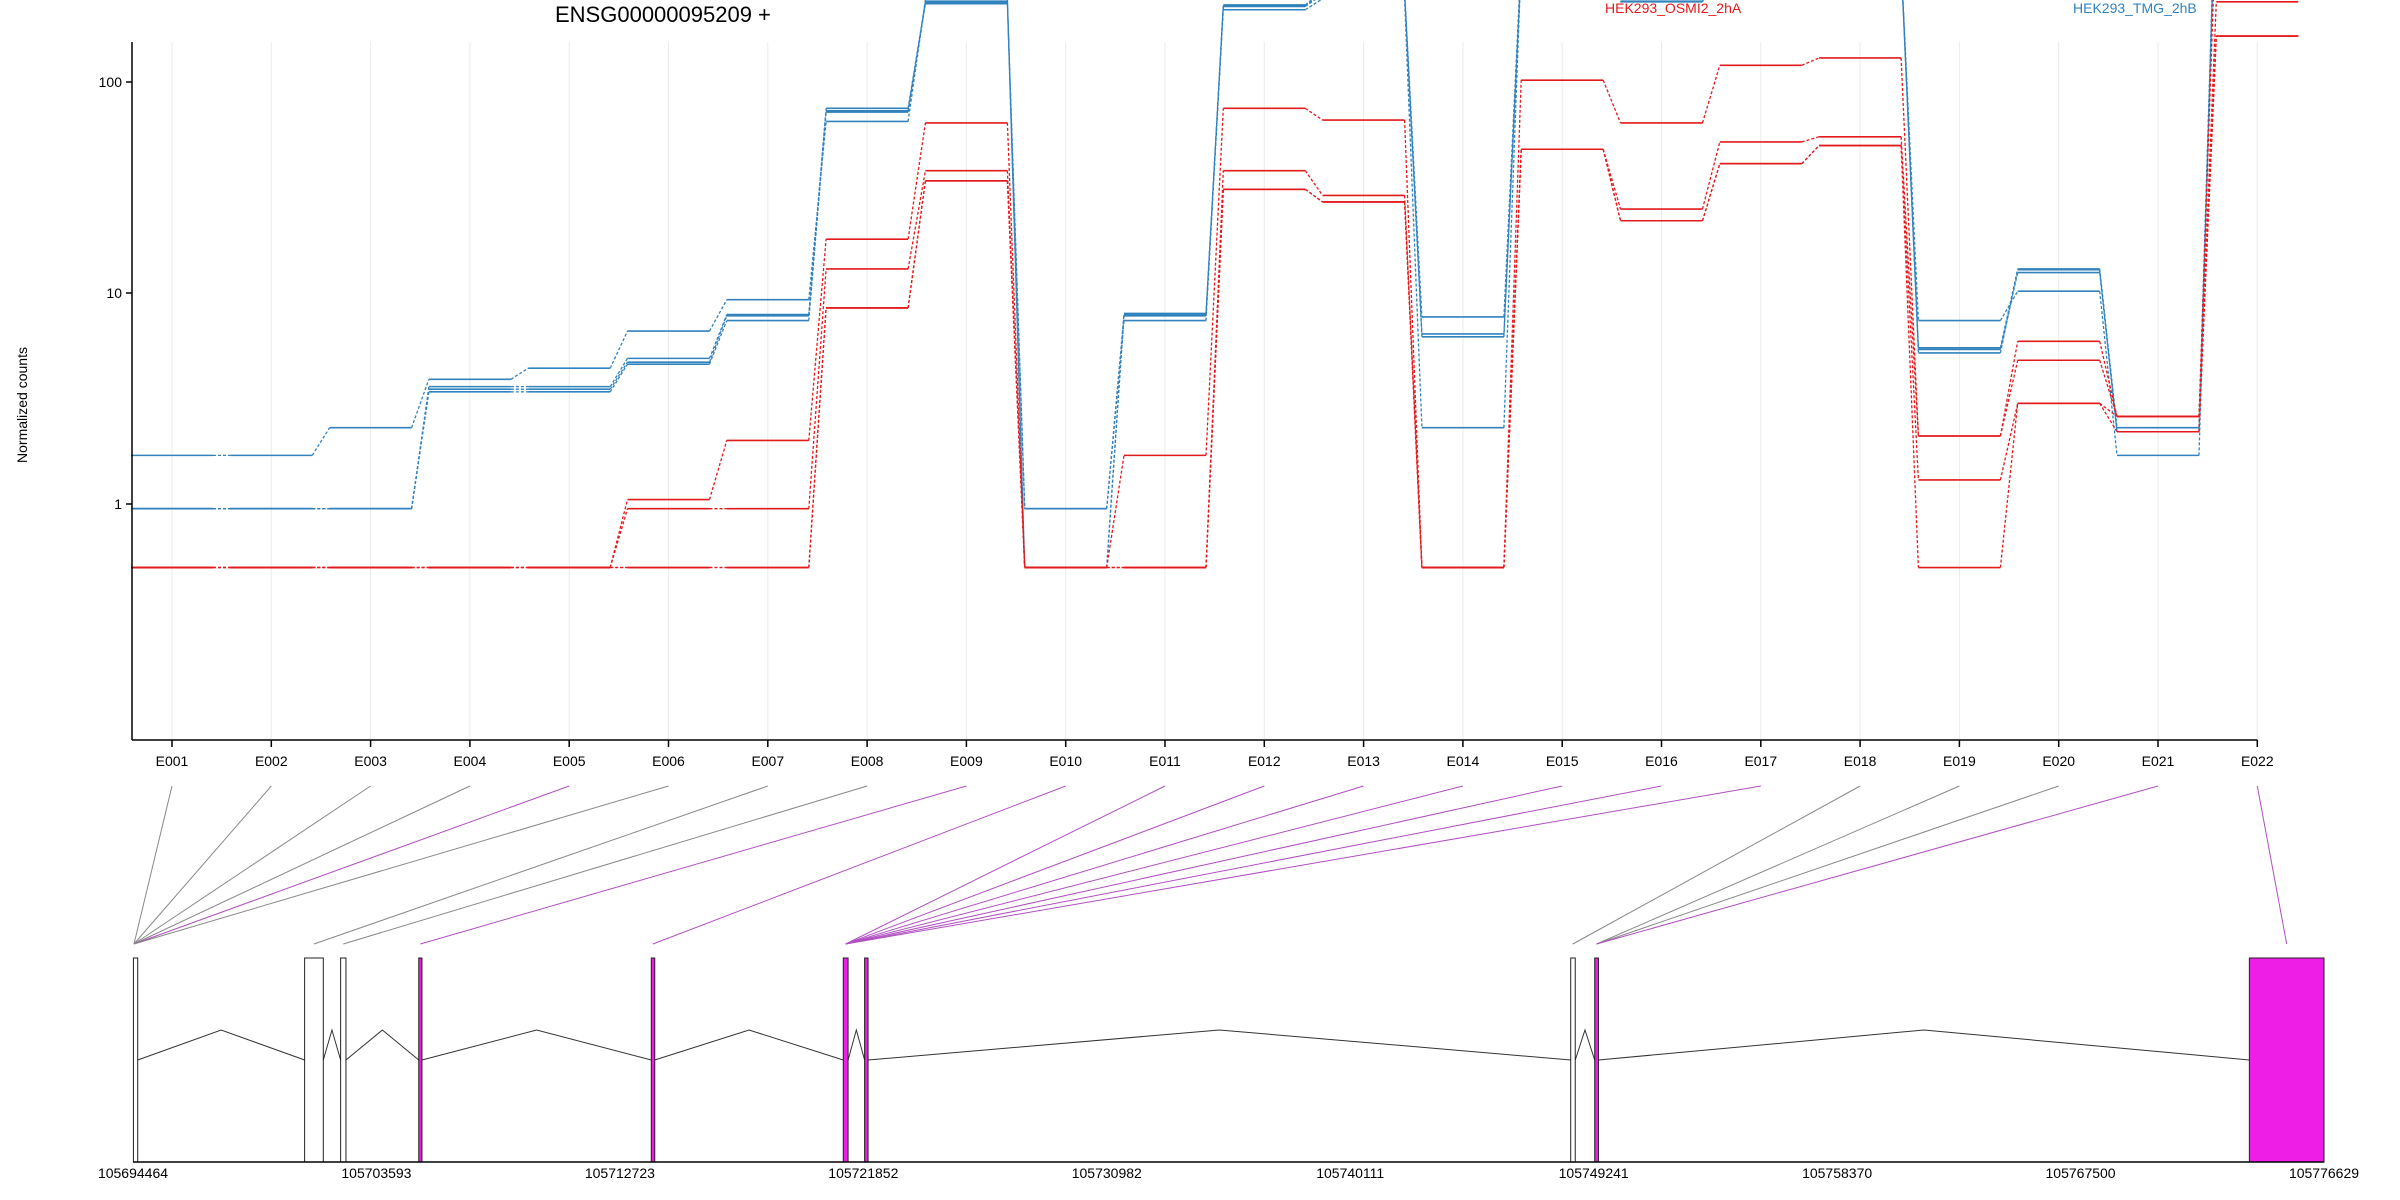 This screenshot has height=1200, width=2400. I want to click on x-tick-label: E009, so click(966, 761).